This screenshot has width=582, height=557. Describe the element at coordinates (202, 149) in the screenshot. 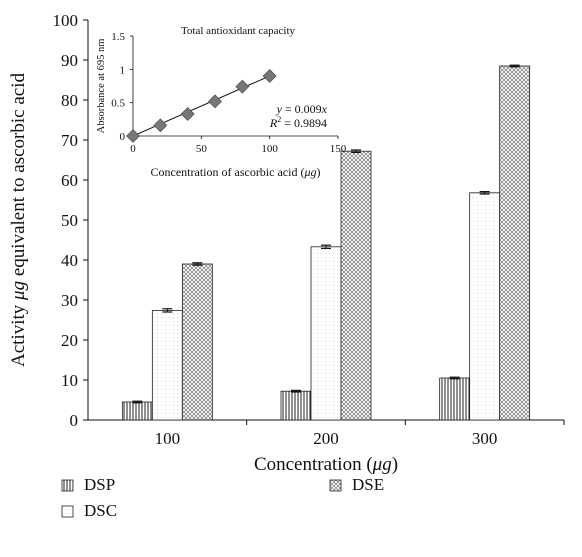

I see `inset-x-tick-label: 50` at that location.